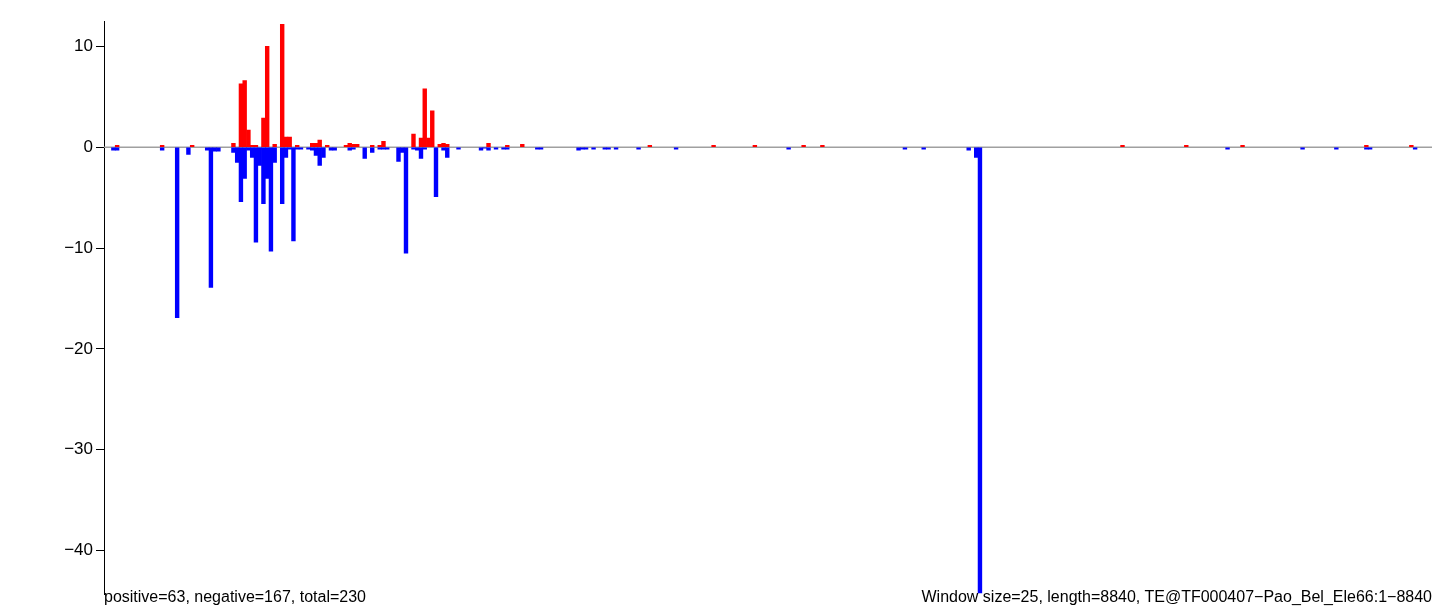  What do you see at coordinates (83, 46) in the screenshot?
I see `y-tick-label: 10` at bounding box center [83, 46].